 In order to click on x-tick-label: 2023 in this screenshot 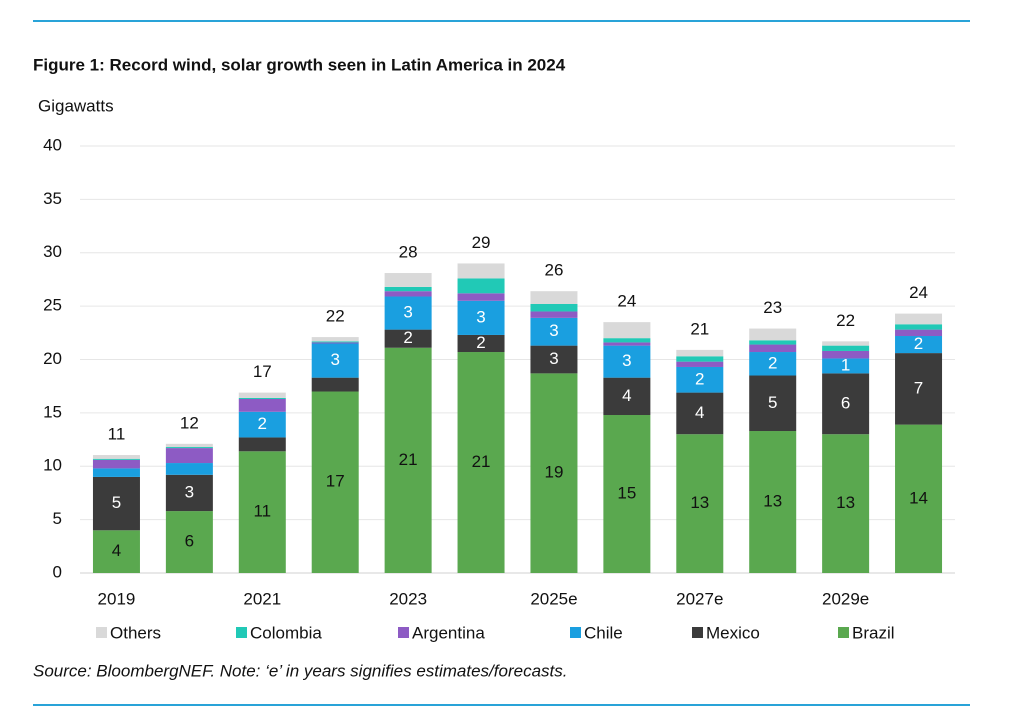, I will do `click(408, 598)`.